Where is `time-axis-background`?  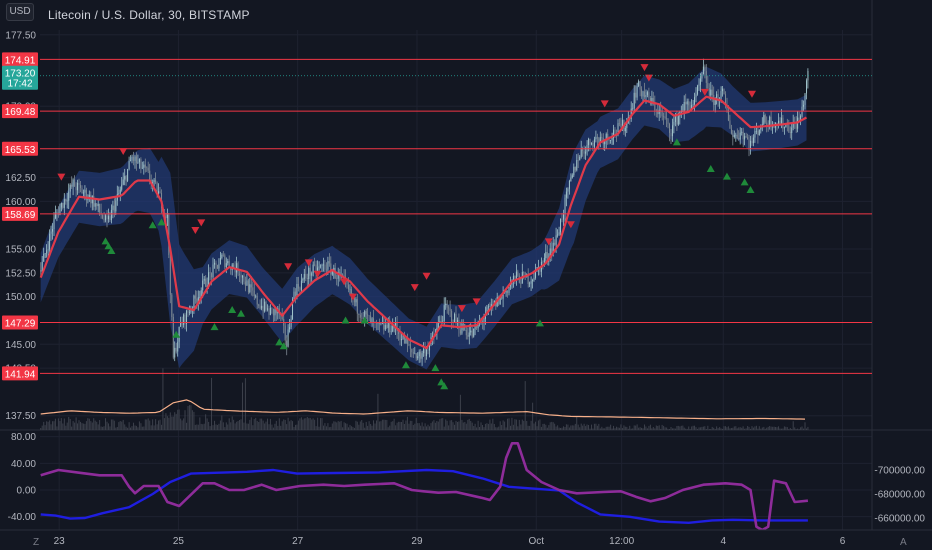
time-axis-background is located at coordinates (466, 540).